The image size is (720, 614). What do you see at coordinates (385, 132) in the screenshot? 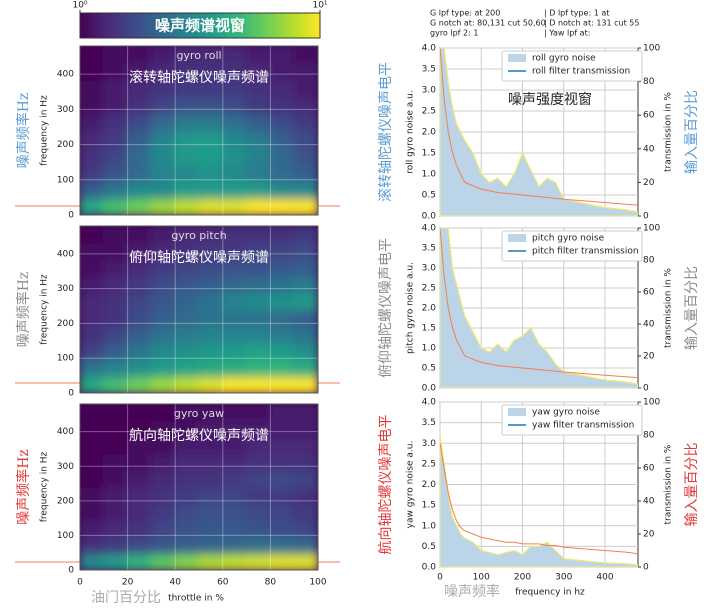
I see `y-label-annotation: 滚转轴陀螺仪噪声电平` at bounding box center [385, 132].